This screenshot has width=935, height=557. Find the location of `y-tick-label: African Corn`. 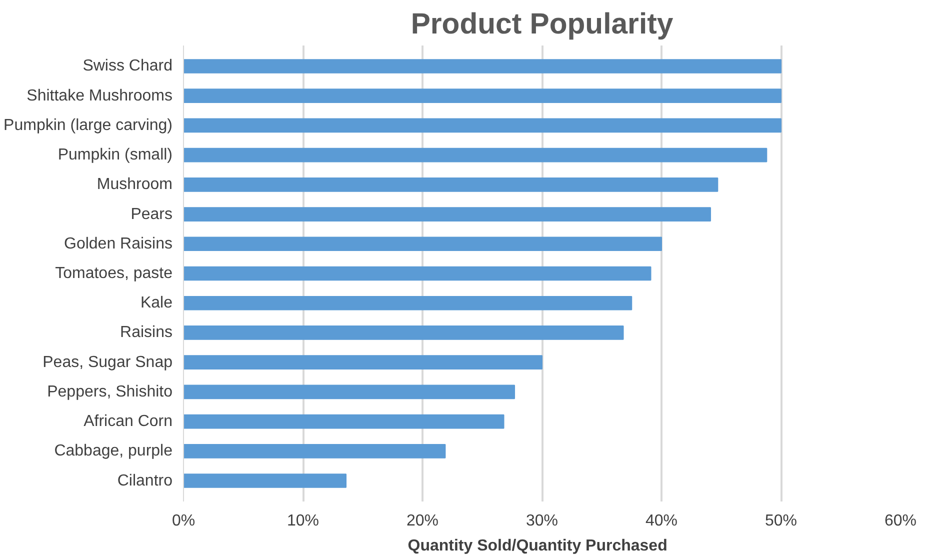

y-tick-label: African Corn is located at coordinates (128, 421).